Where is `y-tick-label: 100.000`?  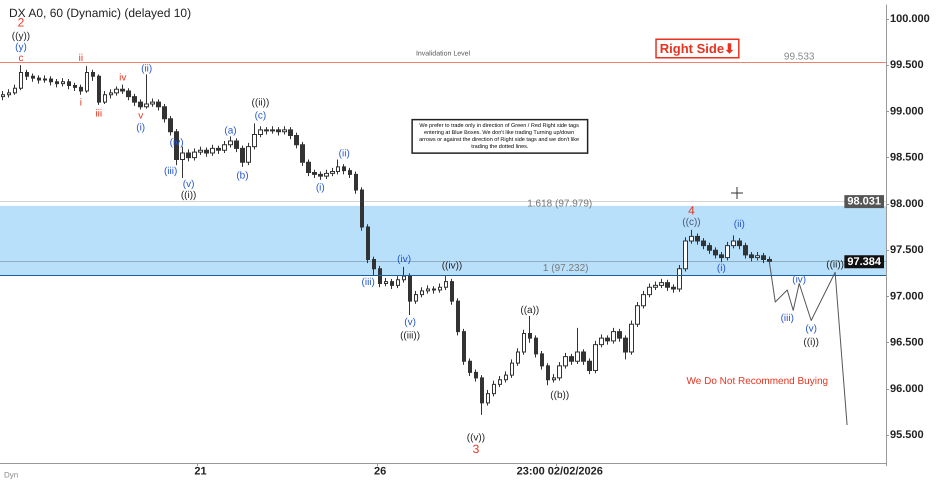
y-tick-label: 100.000 is located at coordinates (910, 18).